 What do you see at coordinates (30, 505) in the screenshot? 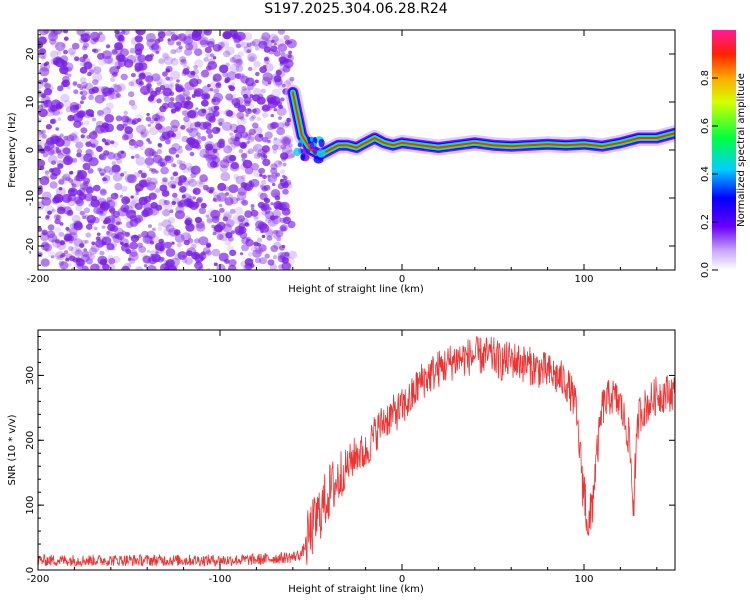
I see `y-tick-label: 100` at bounding box center [30, 505].